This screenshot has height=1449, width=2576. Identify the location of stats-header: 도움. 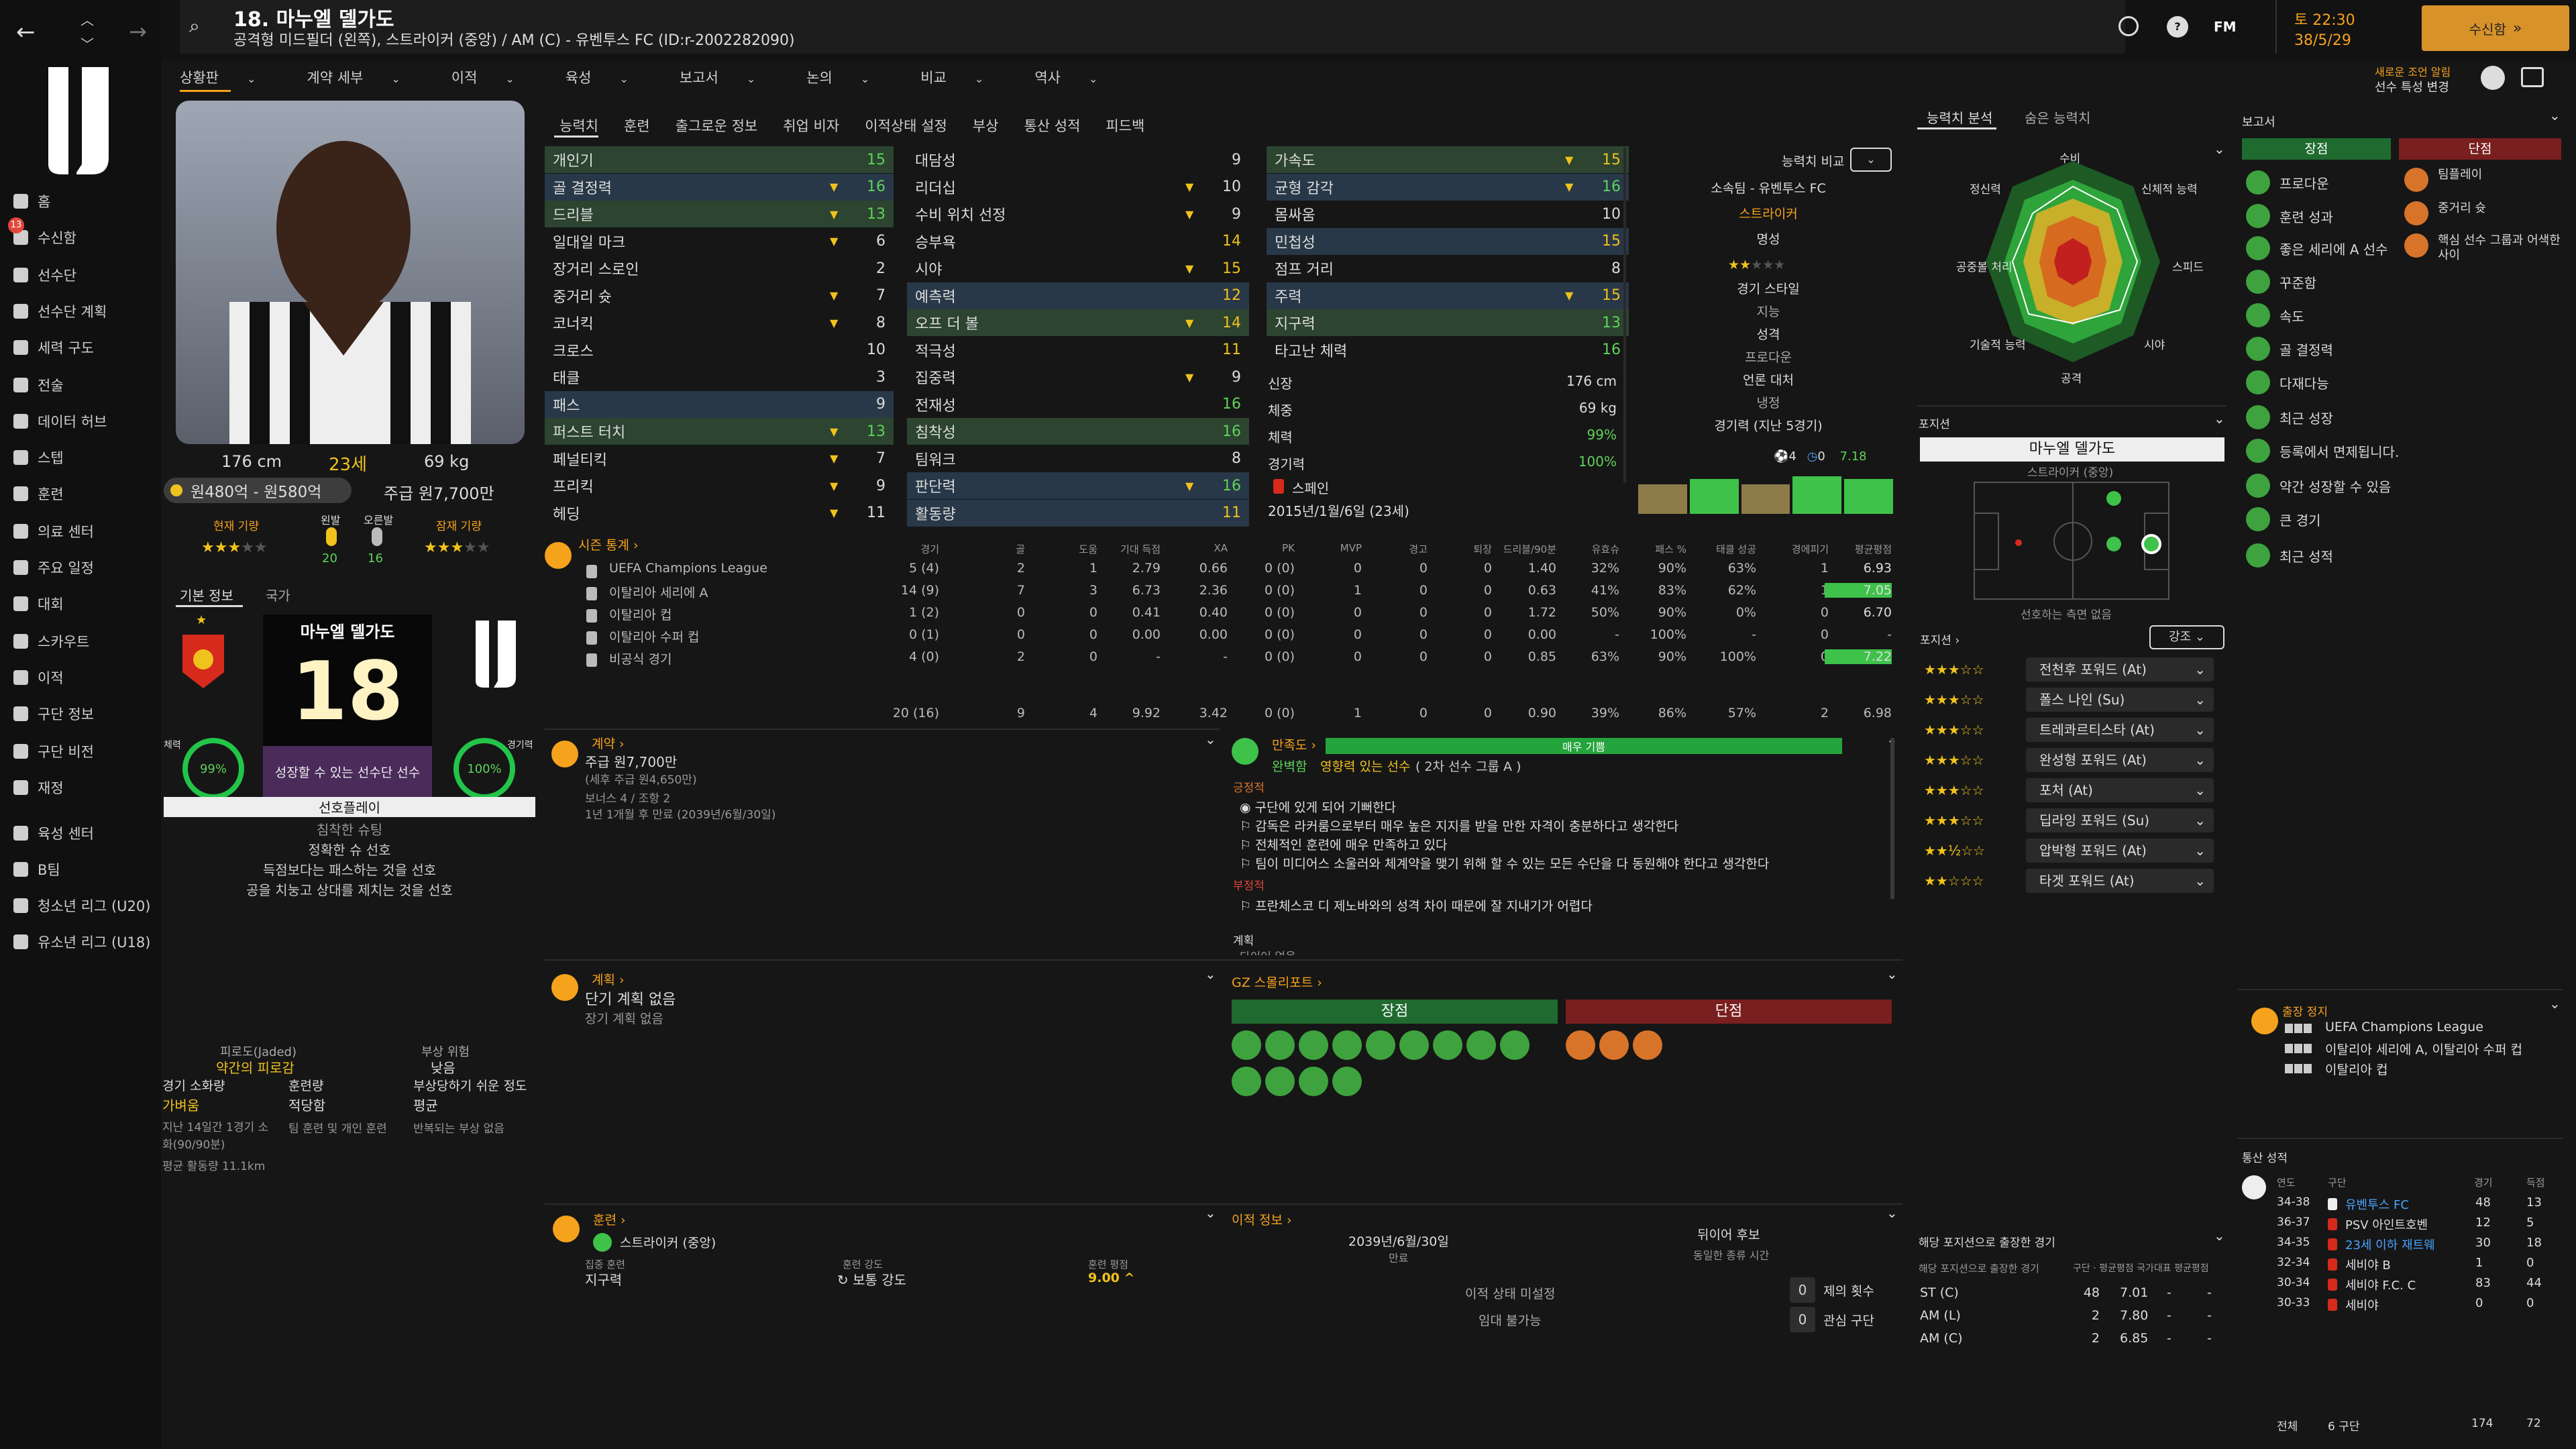
(1088, 549).